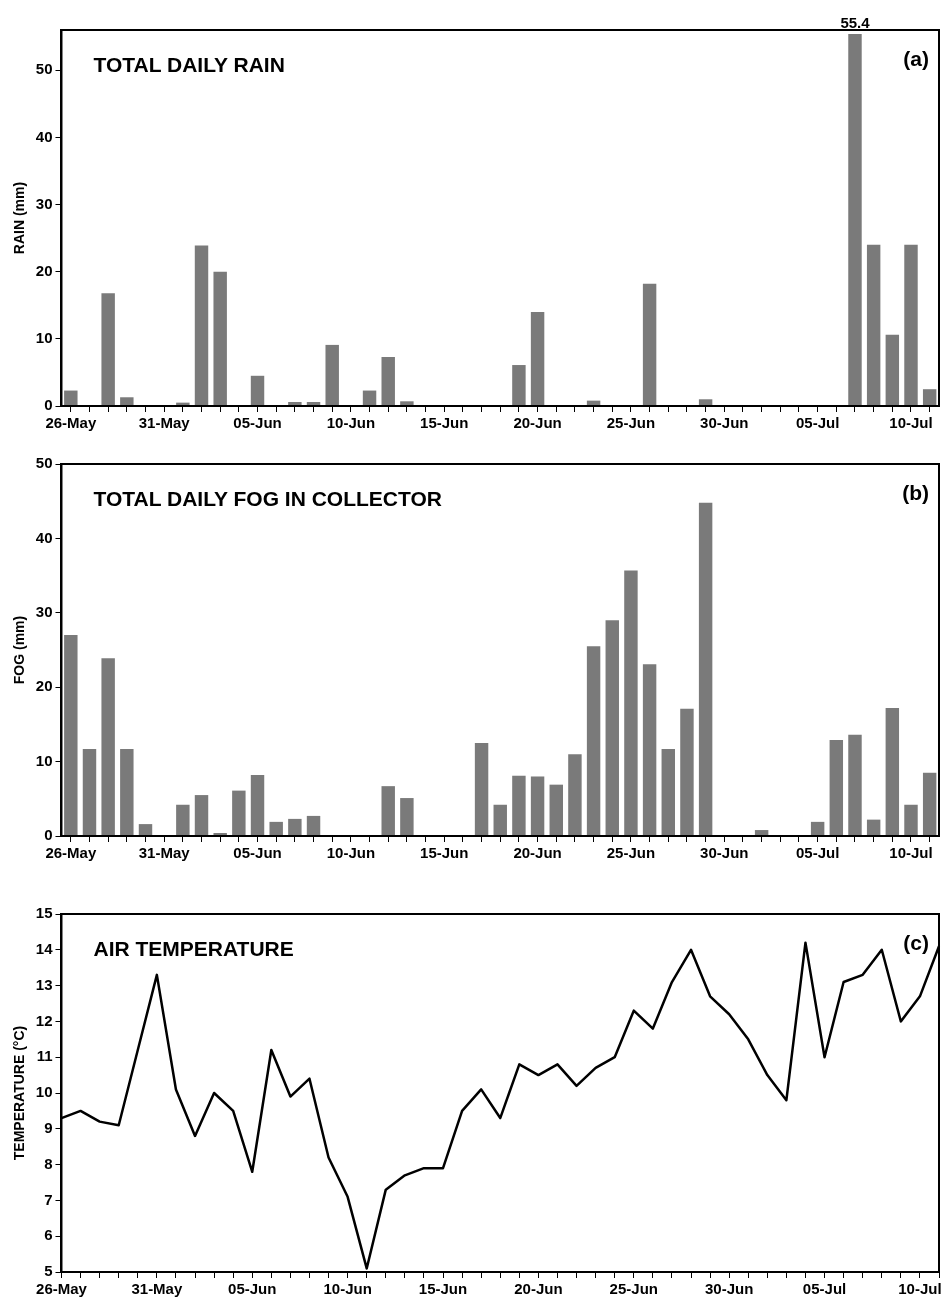 Image resolution: width=949 pixels, height=1306 pixels. What do you see at coordinates (267, 498) in the screenshot?
I see `text: TOTAL DAILY FOG IN COLLECTOR` at bounding box center [267, 498].